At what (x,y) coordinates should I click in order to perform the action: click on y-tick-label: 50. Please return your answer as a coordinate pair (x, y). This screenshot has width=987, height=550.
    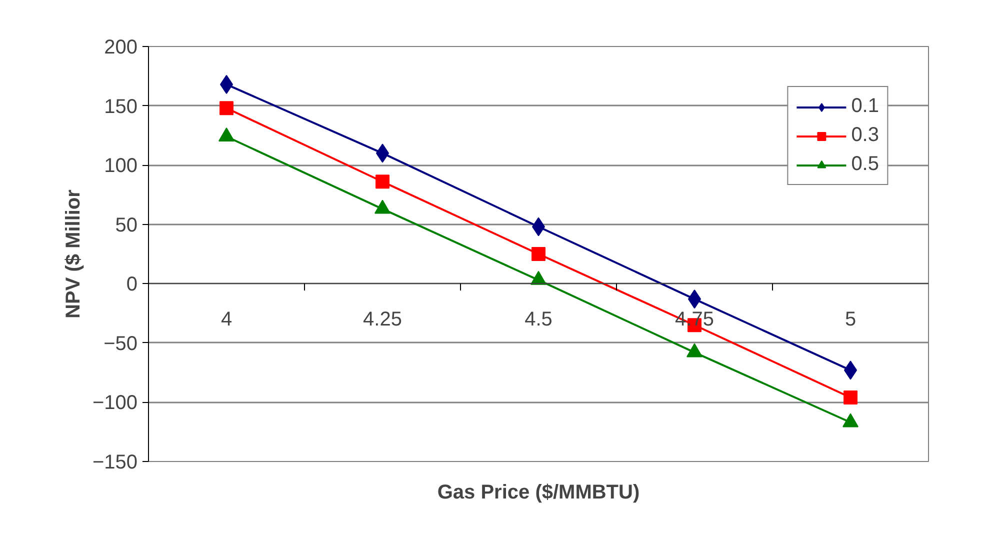
    Looking at the image, I should click on (126, 225).